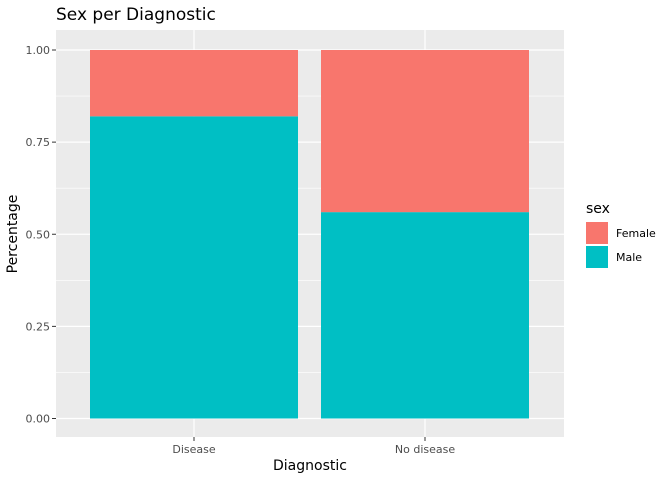 The width and height of the screenshot is (672, 480). What do you see at coordinates (310, 466) in the screenshot?
I see `x-axis-title: Diagnostic` at bounding box center [310, 466].